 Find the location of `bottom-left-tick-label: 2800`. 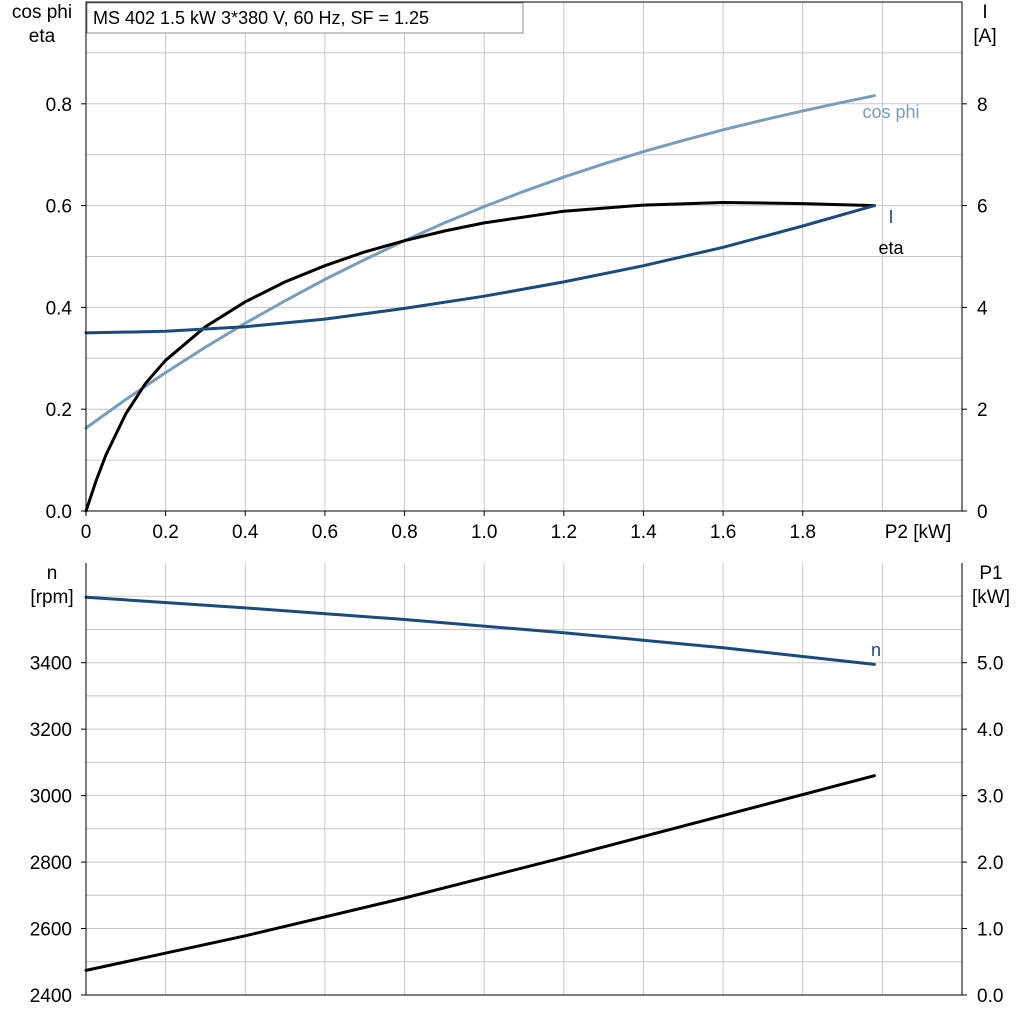

bottom-left-tick-label: 2800 is located at coordinates (51, 863).